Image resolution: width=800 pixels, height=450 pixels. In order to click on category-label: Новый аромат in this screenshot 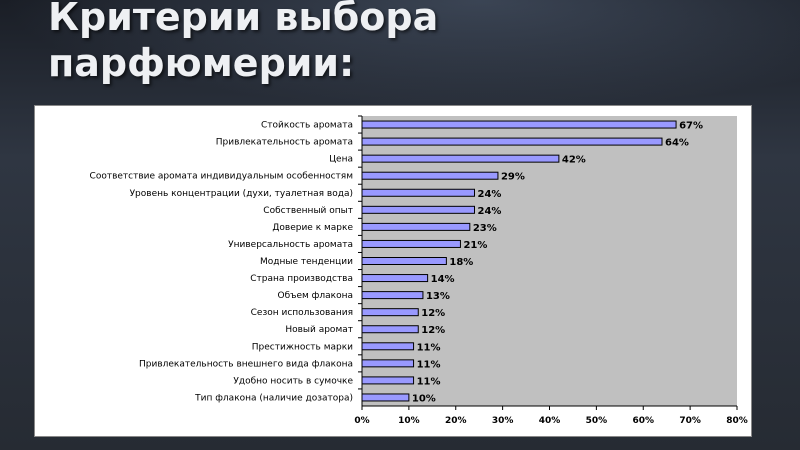, I will do `click(319, 330)`.